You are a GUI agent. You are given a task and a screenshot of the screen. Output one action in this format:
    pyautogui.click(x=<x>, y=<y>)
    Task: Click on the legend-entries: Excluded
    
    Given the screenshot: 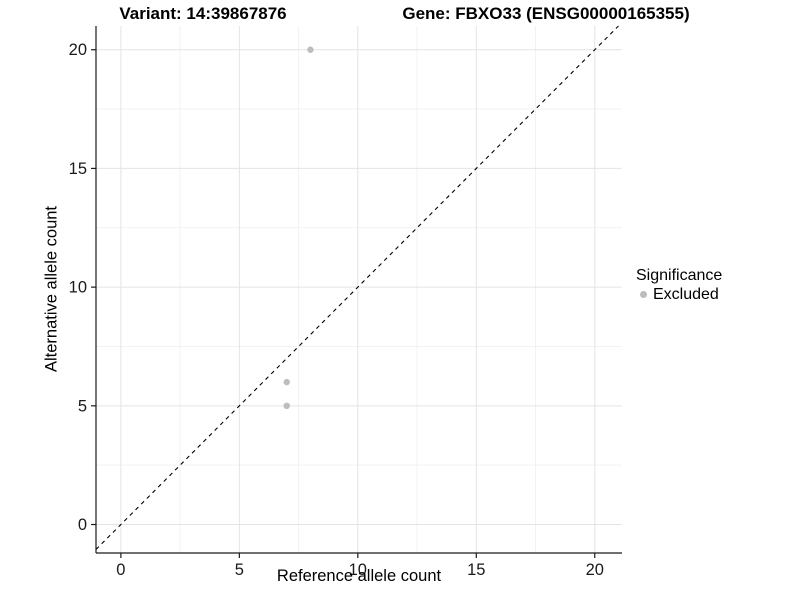 What is the action you would take?
    pyautogui.click(x=679, y=294)
    